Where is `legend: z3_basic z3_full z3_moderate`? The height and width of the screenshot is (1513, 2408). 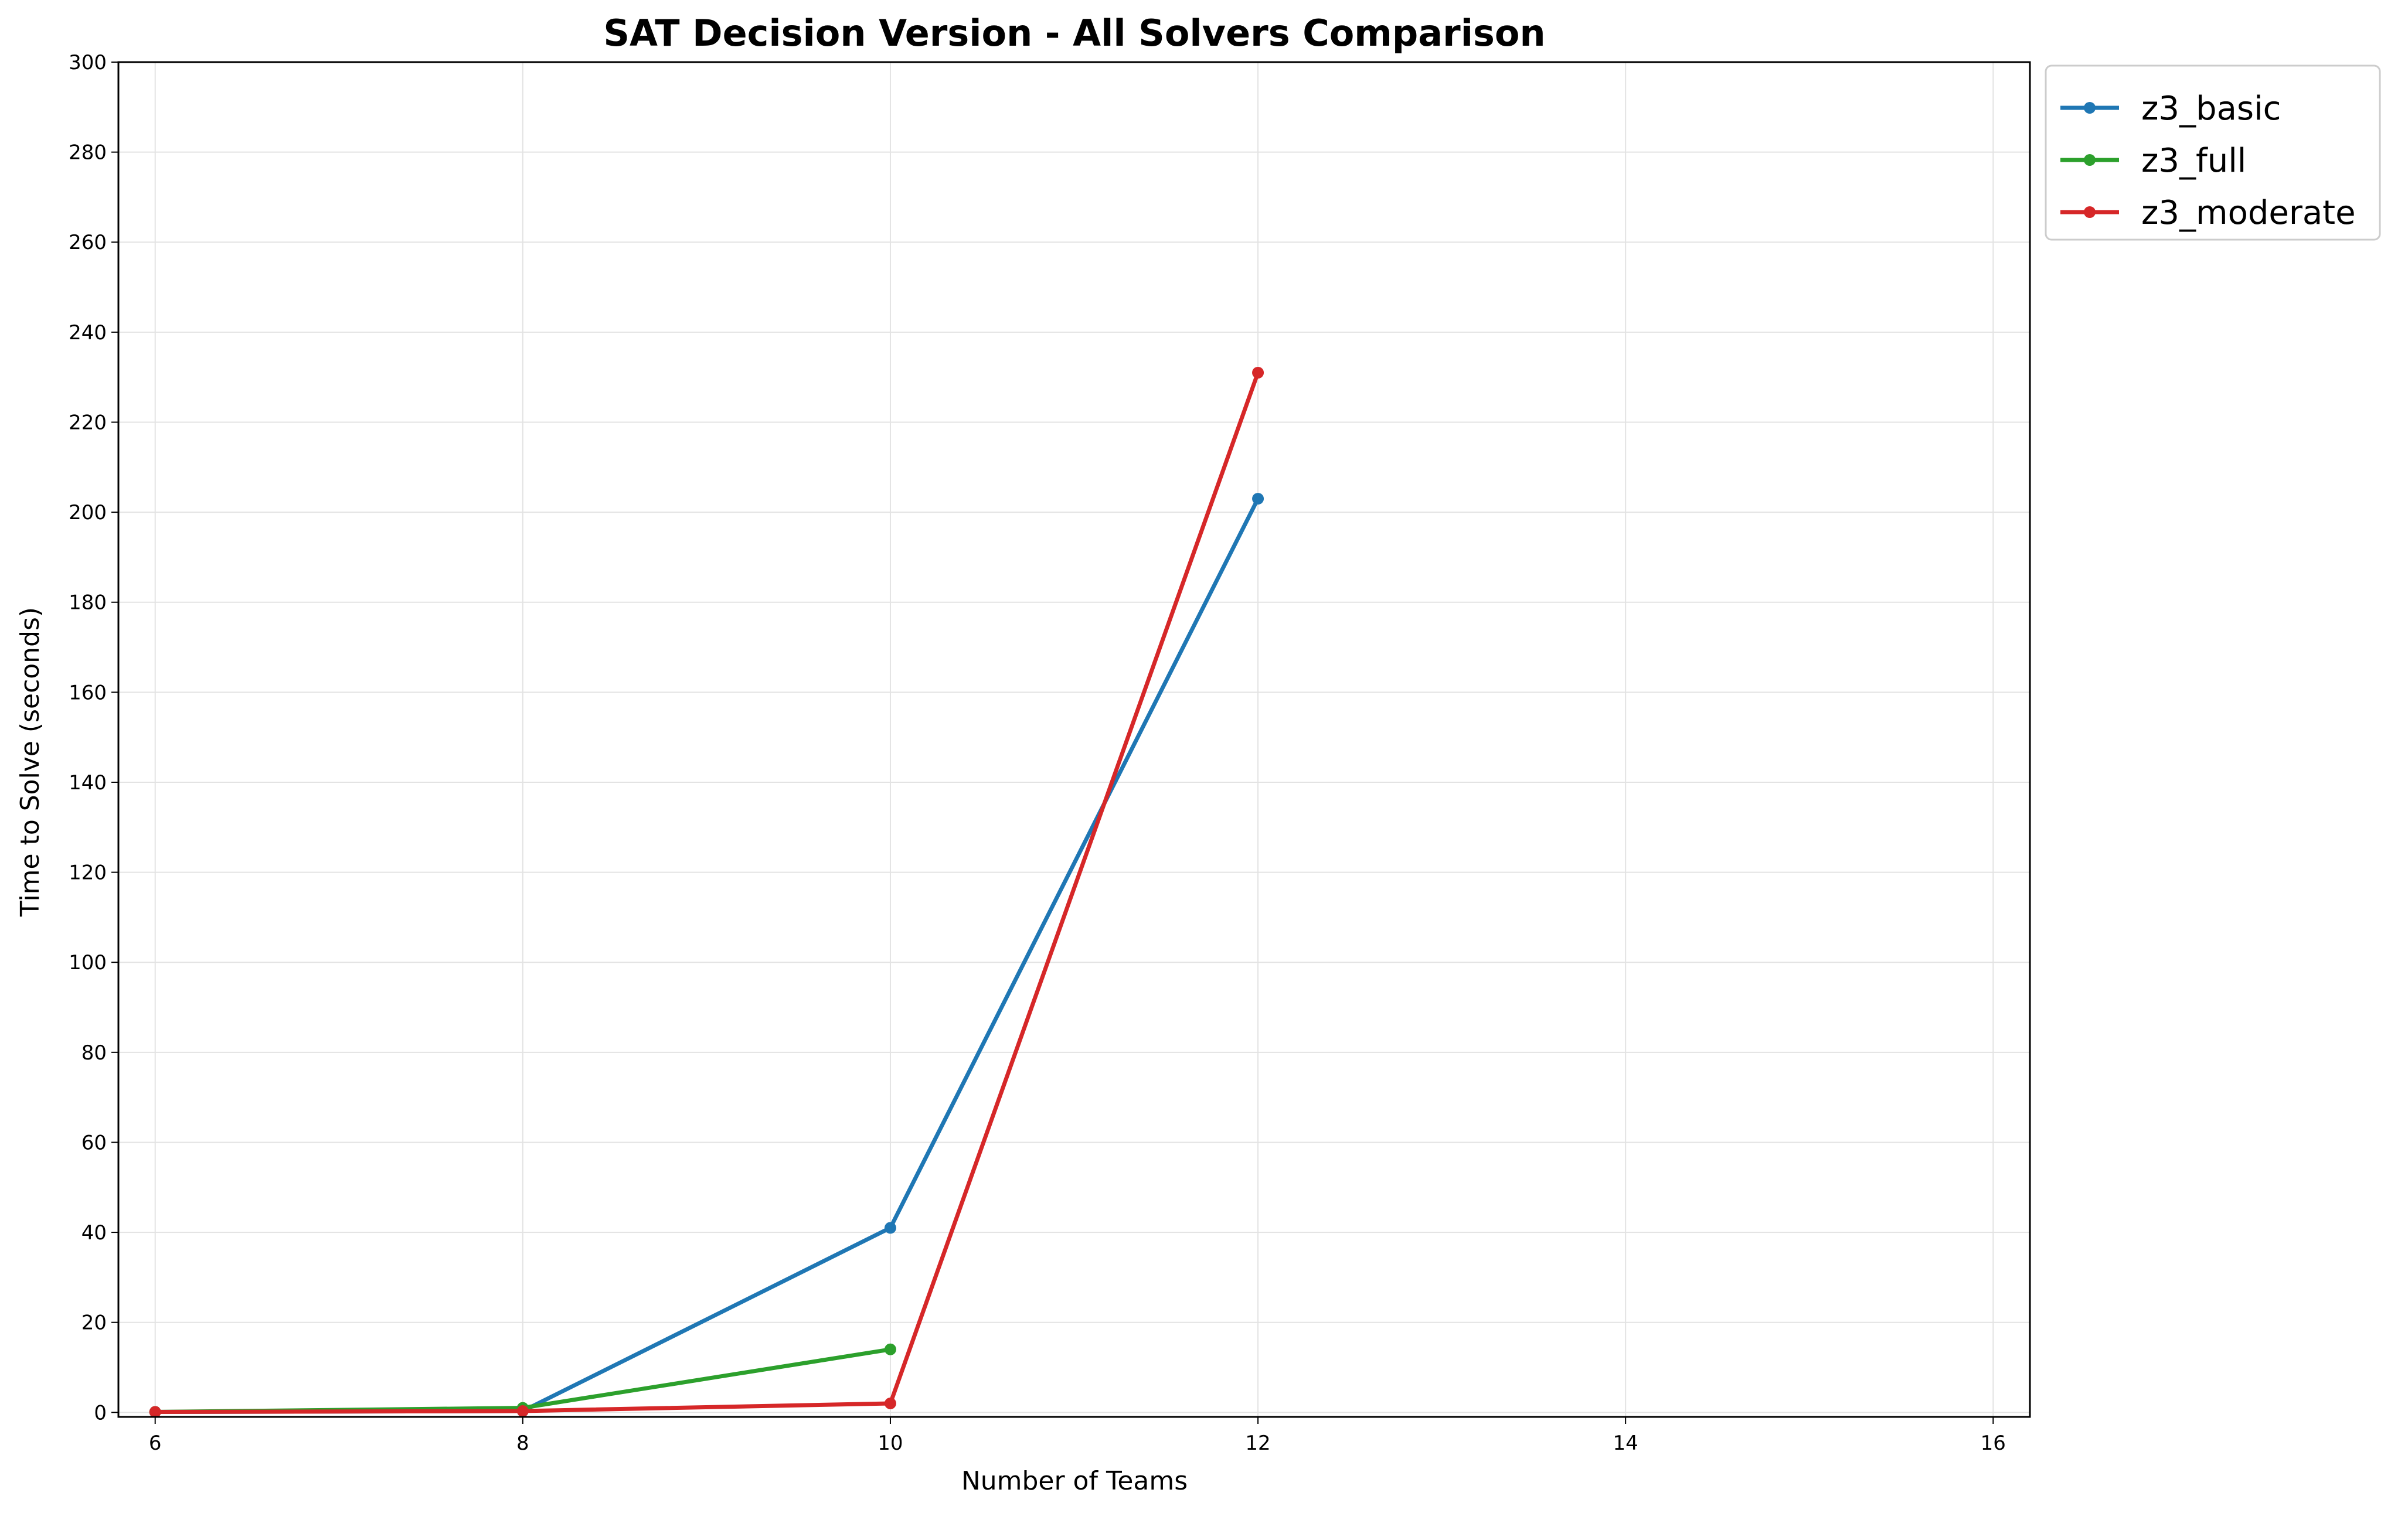
legend: z3_basic z3_full z3_moderate is located at coordinates (2213, 152).